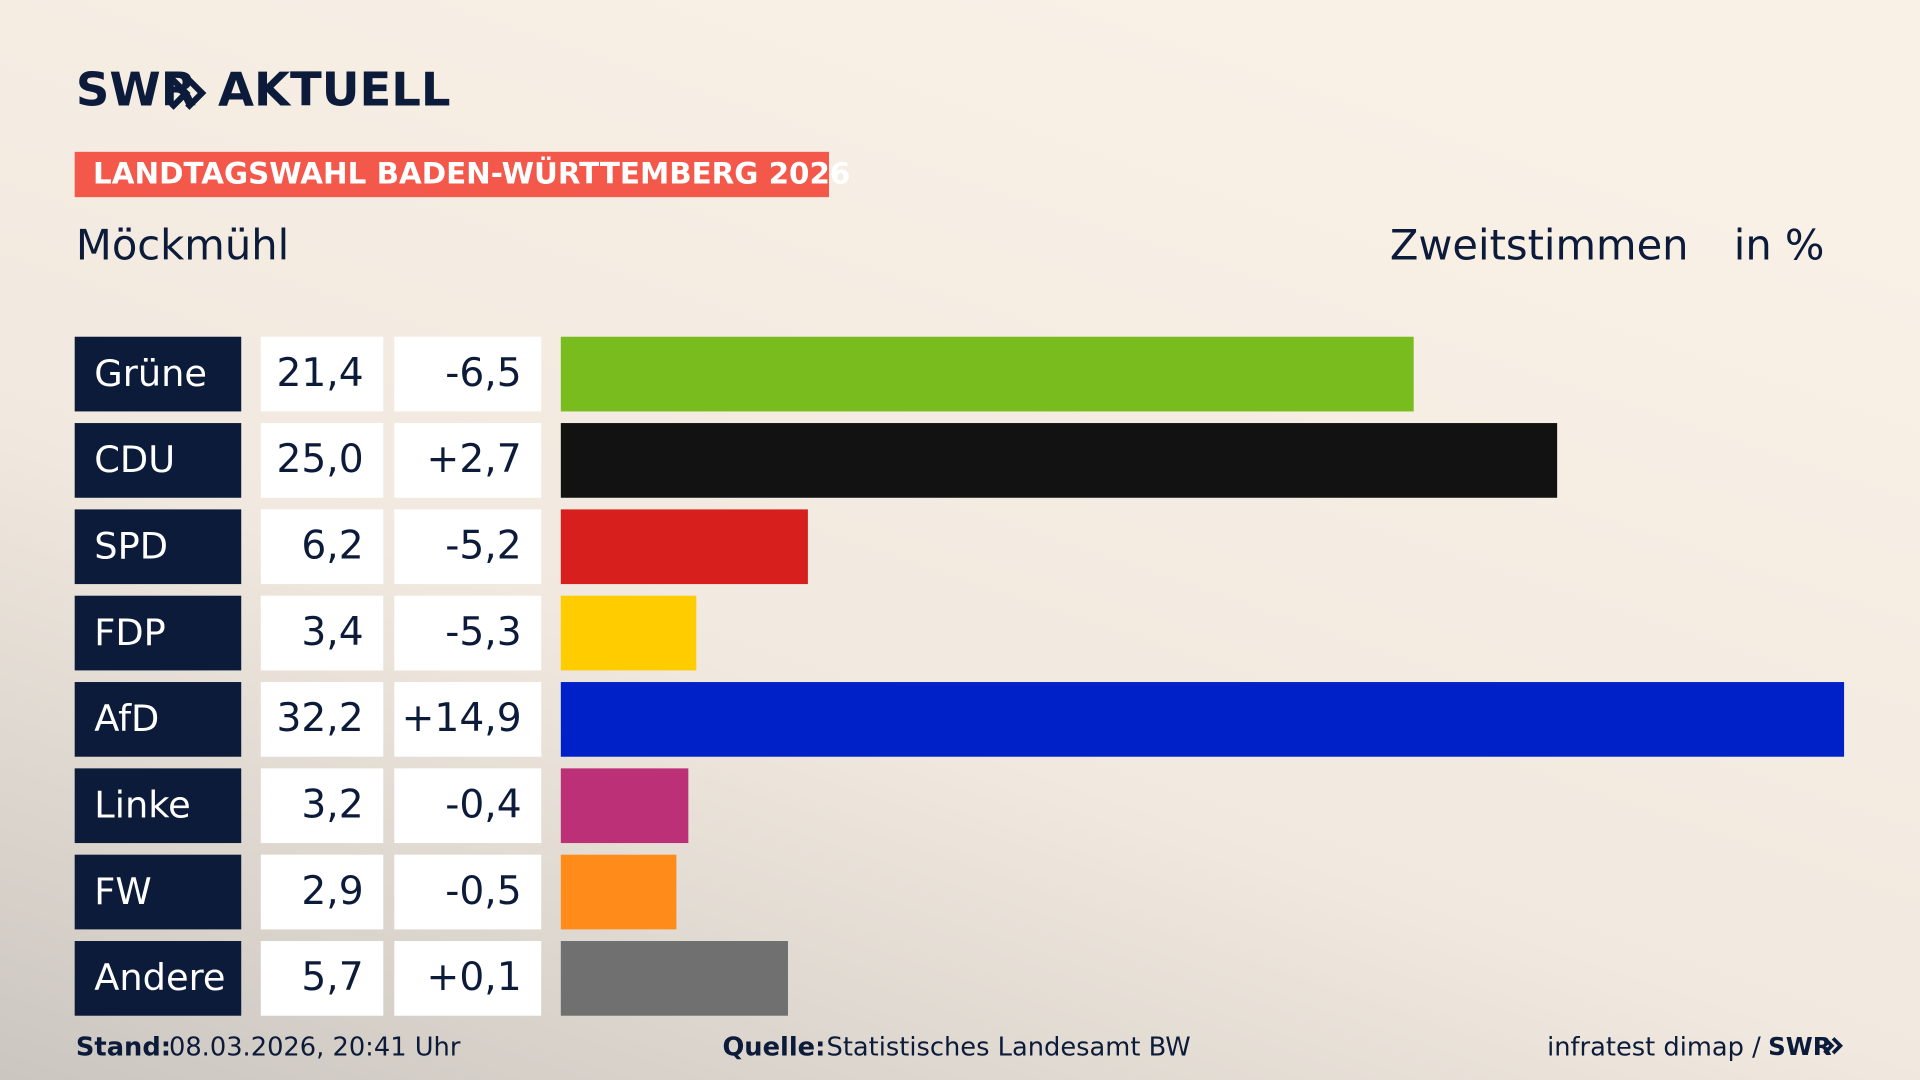  I want to click on unit: in %, so click(1779, 245).